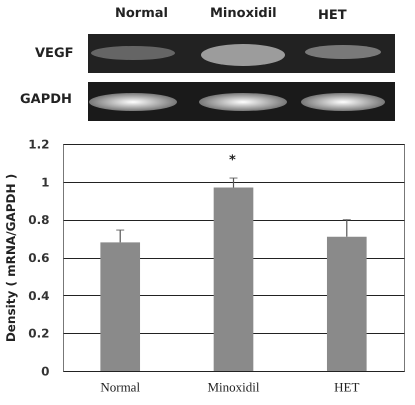  What do you see at coordinates (54, 53) in the screenshot?
I see `text: VEGF` at bounding box center [54, 53].